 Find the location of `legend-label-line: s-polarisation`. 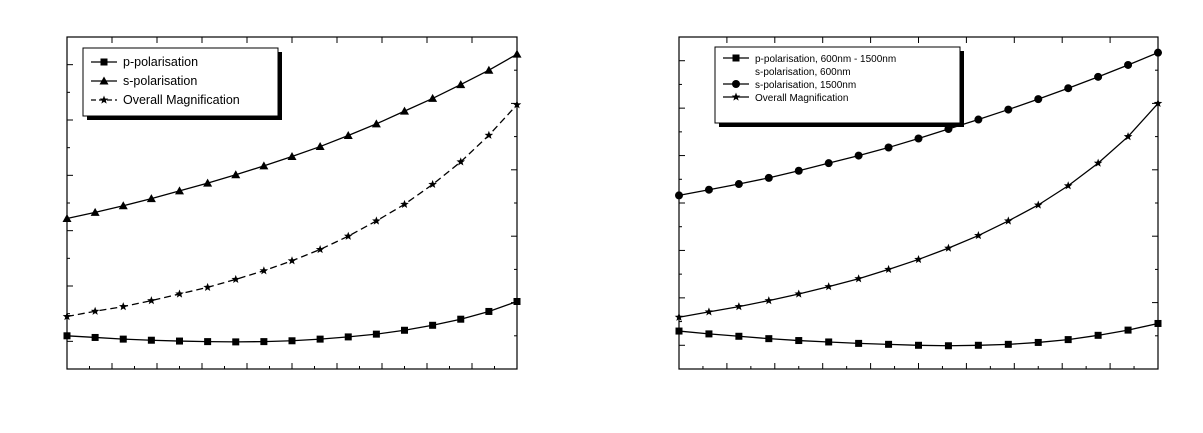

legend-label-line: s-polarisation is located at coordinates (160, 81).